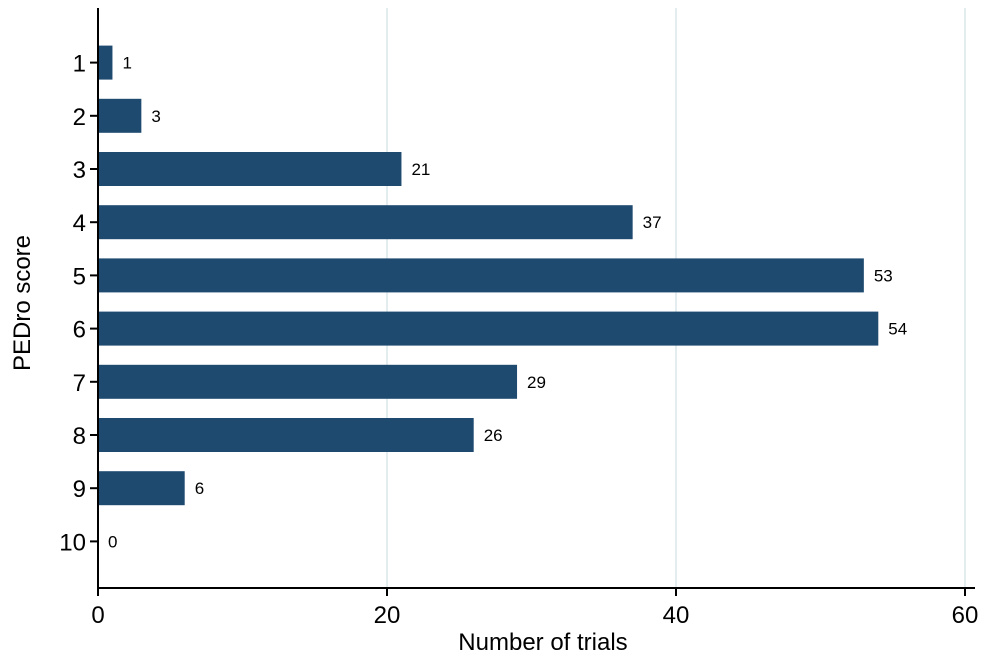 Image resolution: width=989 pixels, height=664 pixels. I want to click on y-tick-label: 10, so click(72, 542).